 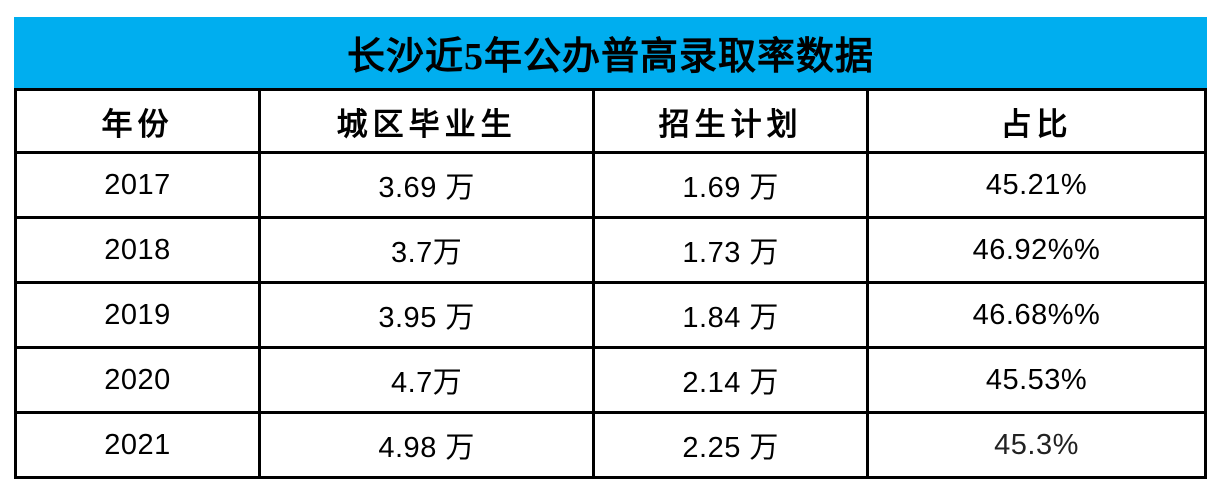 What do you see at coordinates (426, 185) in the screenshot?
I see `cell-graduates: 3.69 万` at bounding box center [426, 185].